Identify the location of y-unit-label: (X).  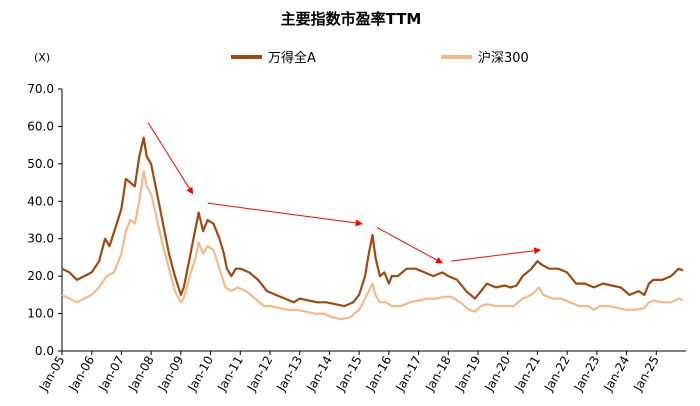
(42, 57).